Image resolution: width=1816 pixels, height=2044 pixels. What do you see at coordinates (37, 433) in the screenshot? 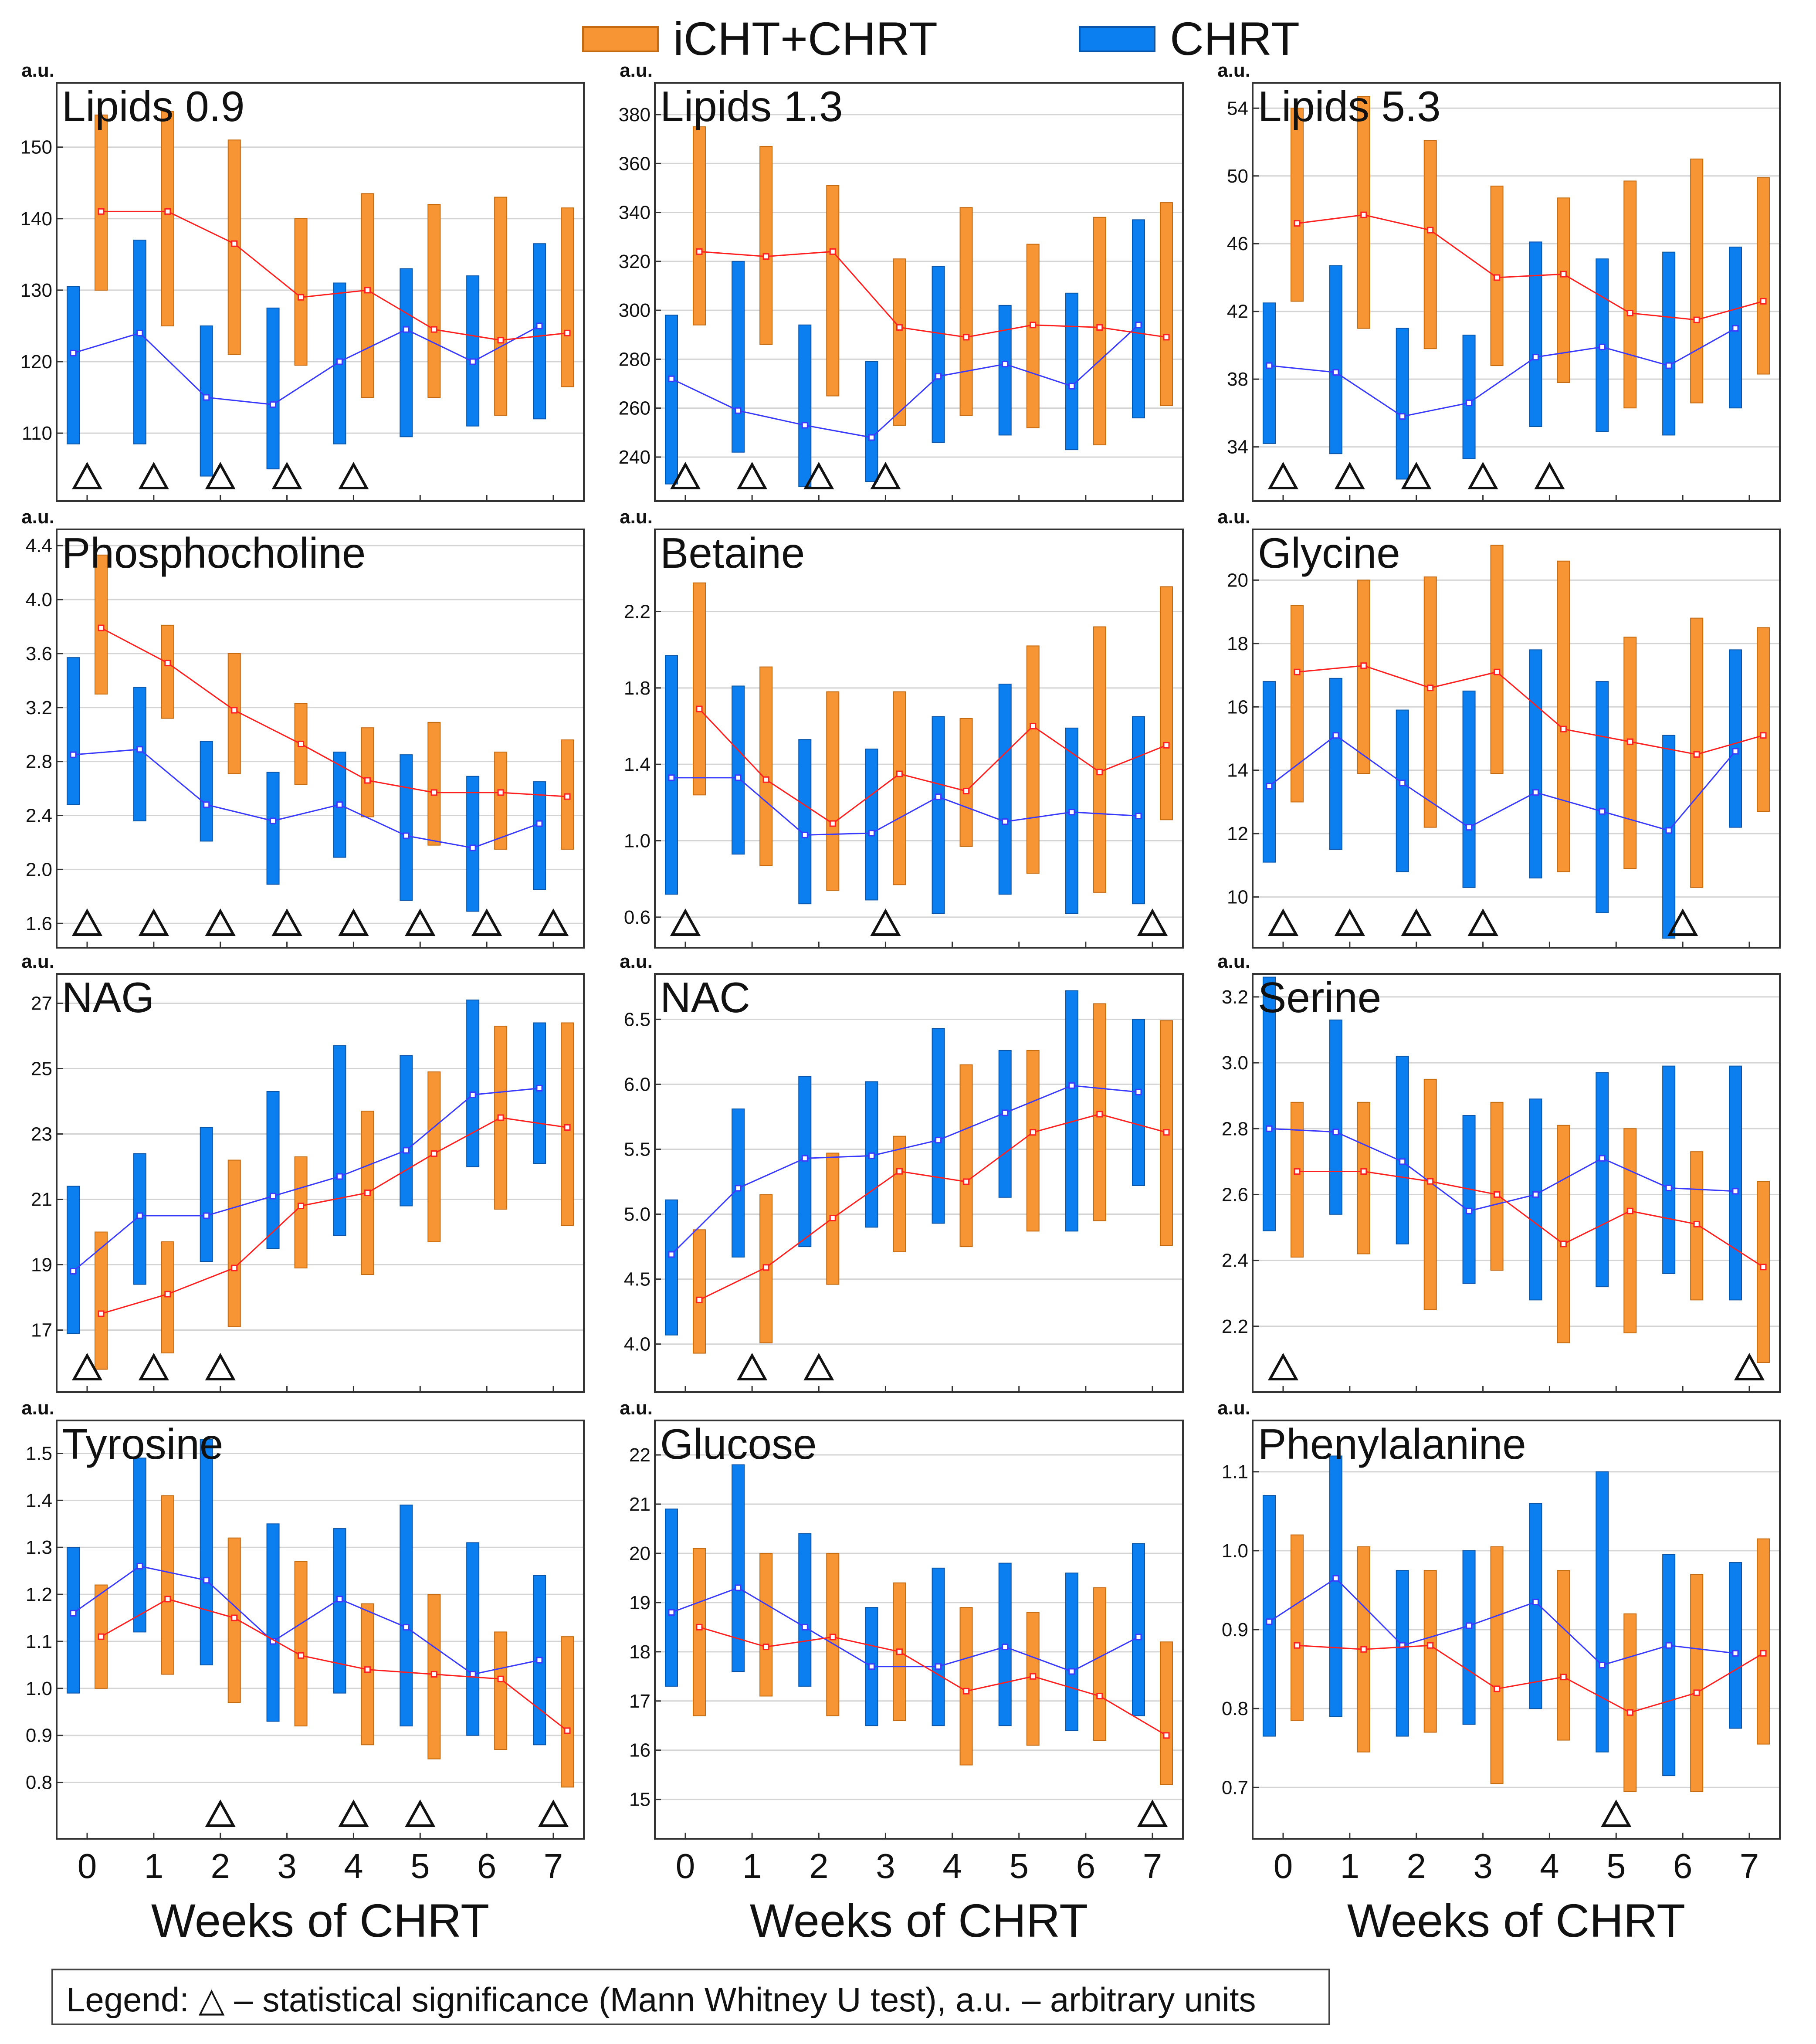
I see `y-tick-label: 110` at bounding box center [37, 433].